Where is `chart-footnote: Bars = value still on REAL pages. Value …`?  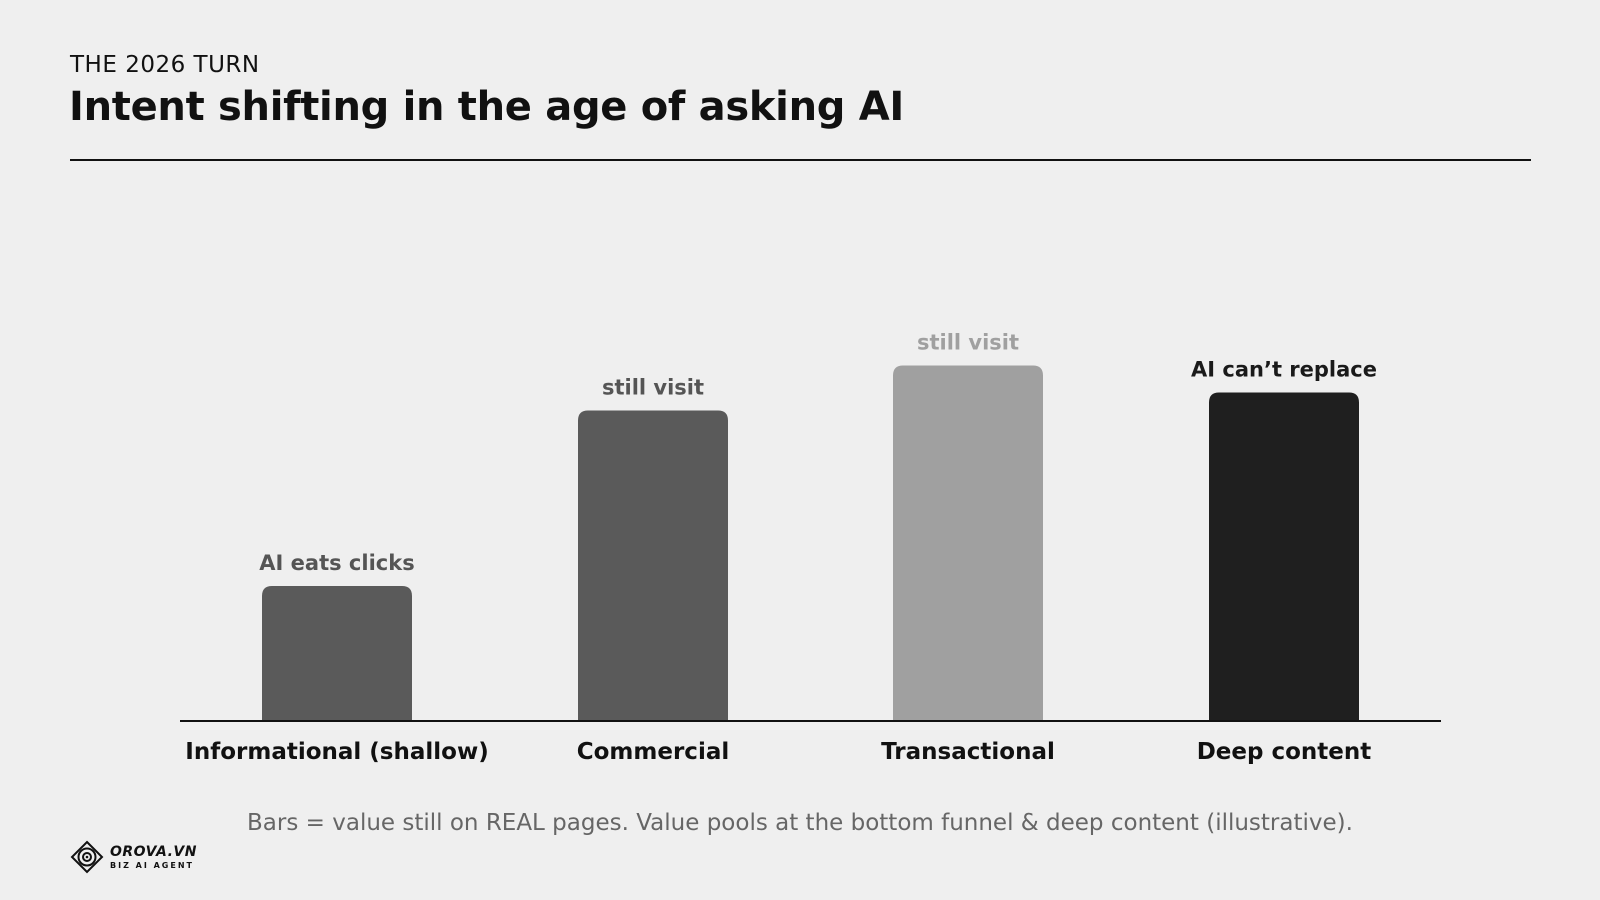 chart-footnote: Bars = value still on REAL pages. Value … is located at coordinates (800, 823).